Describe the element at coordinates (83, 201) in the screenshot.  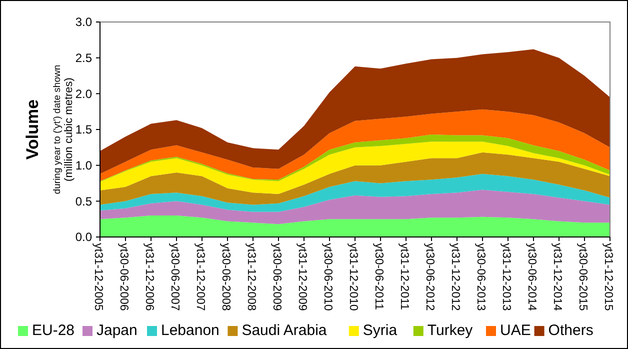
I see `y-tick-label: 0.5` at that location.